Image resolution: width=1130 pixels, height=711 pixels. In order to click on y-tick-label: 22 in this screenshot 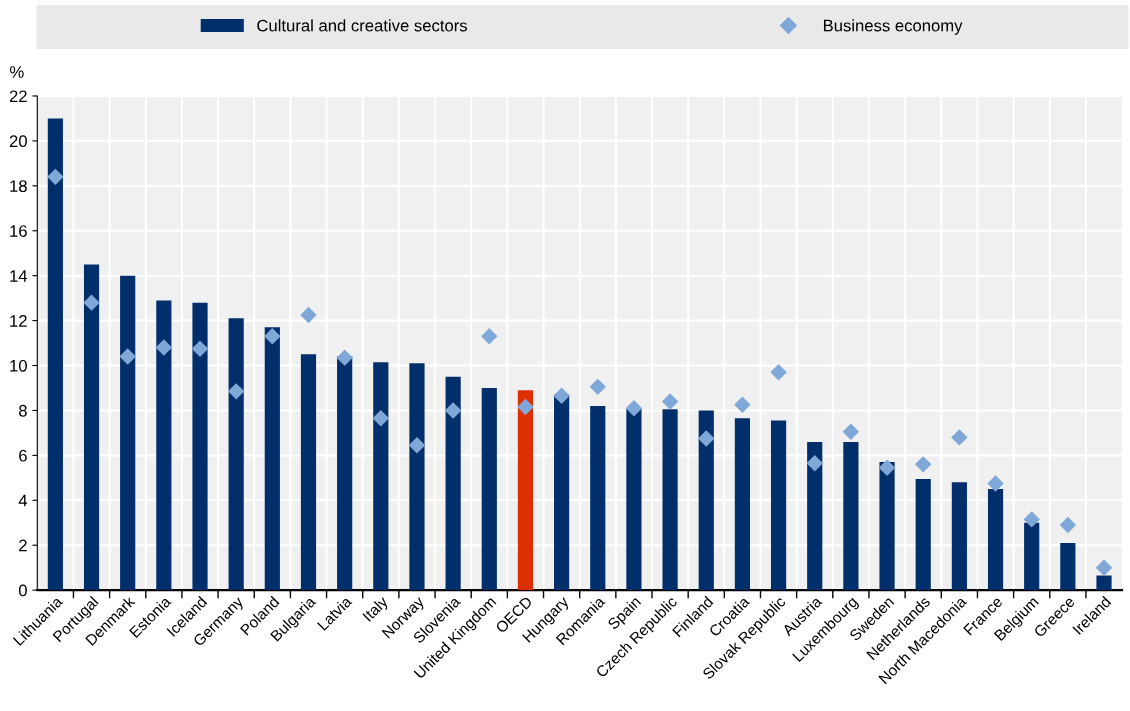, I will do `click(18, 96)`.